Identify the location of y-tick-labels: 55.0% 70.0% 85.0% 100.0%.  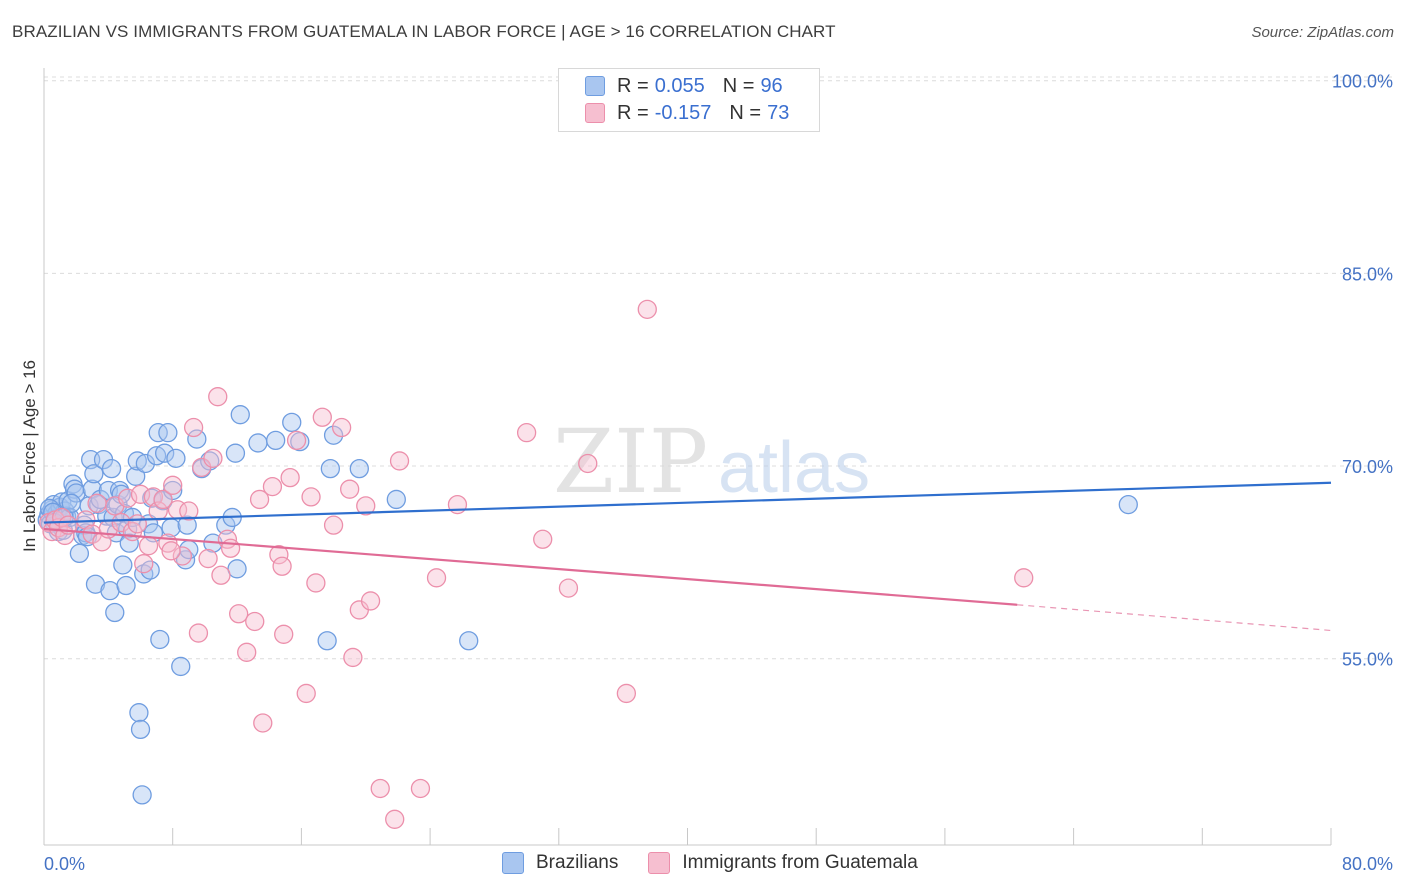
(1362, 371).